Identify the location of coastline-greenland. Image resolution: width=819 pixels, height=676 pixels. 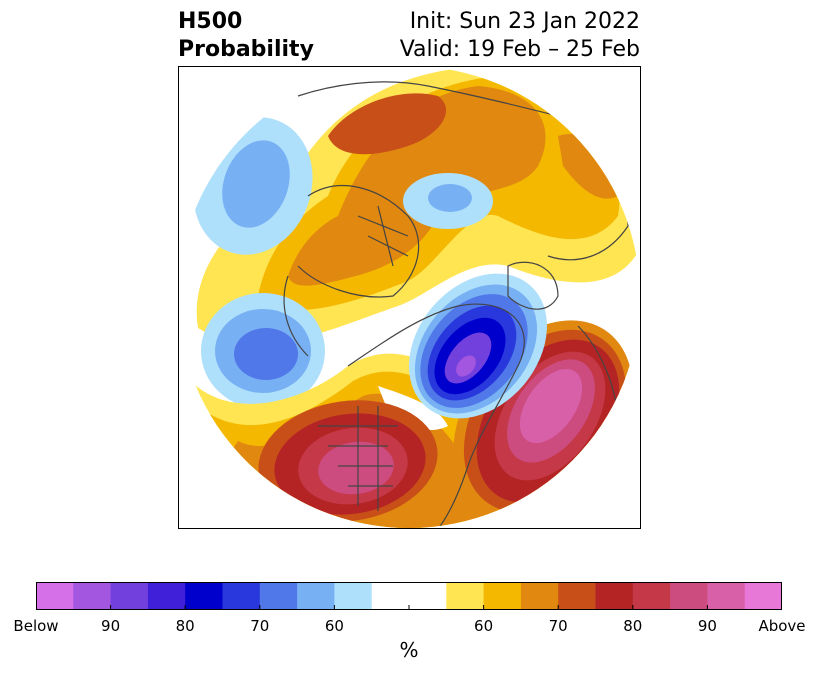
(533, 285).